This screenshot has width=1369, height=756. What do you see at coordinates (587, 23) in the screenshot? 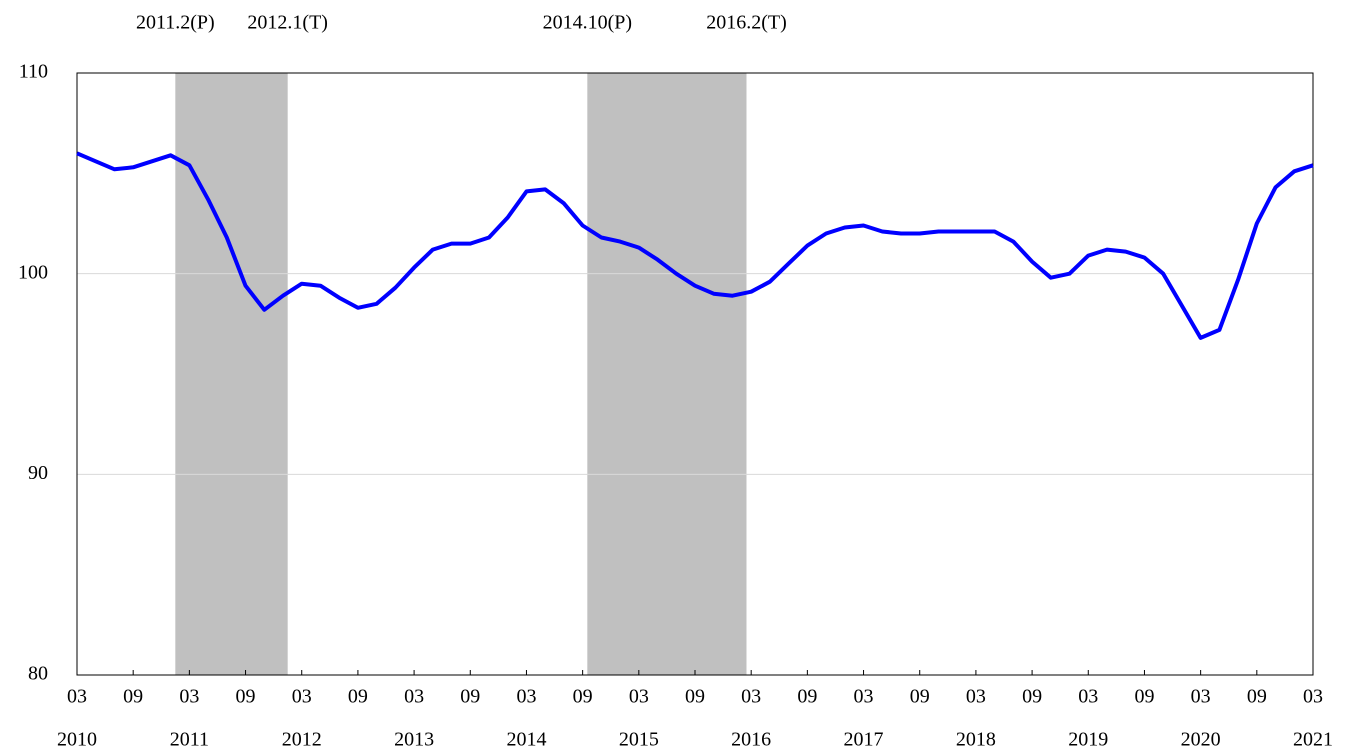
I see `period-label: 2014.10(P)` at bounding box center [587, 23].